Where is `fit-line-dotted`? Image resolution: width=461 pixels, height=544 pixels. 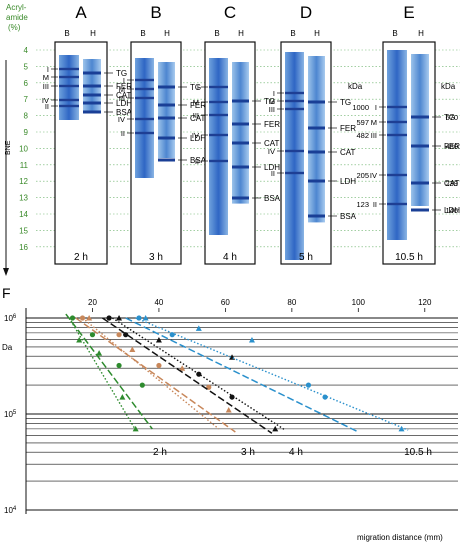
fit-line-dotted is located at coordinates (151, 373).